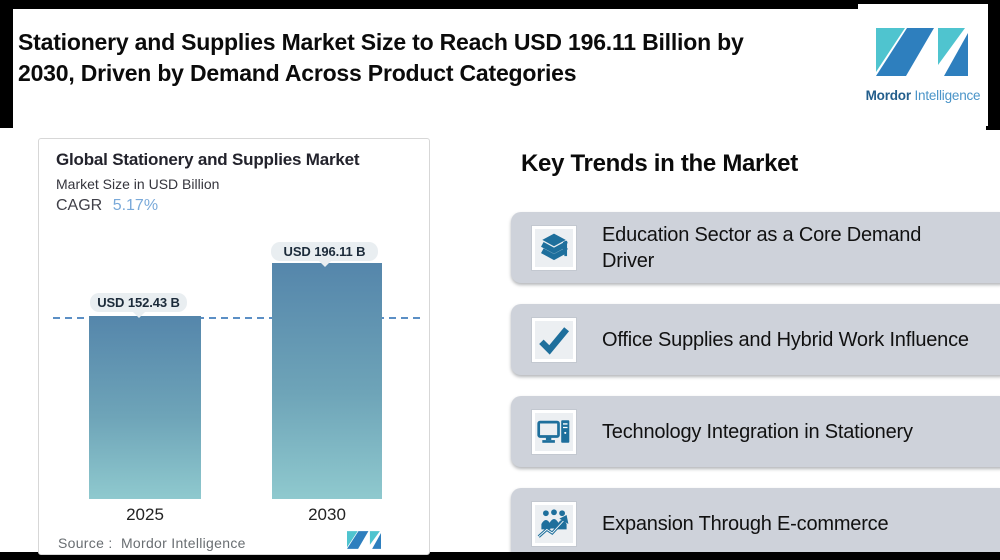 The image size is (1000, 560). What do you see at coordinates (107, 206) in the screenshot?
I see `cagr-row: CAGR 5.17%` at bounding box center [107, 206].